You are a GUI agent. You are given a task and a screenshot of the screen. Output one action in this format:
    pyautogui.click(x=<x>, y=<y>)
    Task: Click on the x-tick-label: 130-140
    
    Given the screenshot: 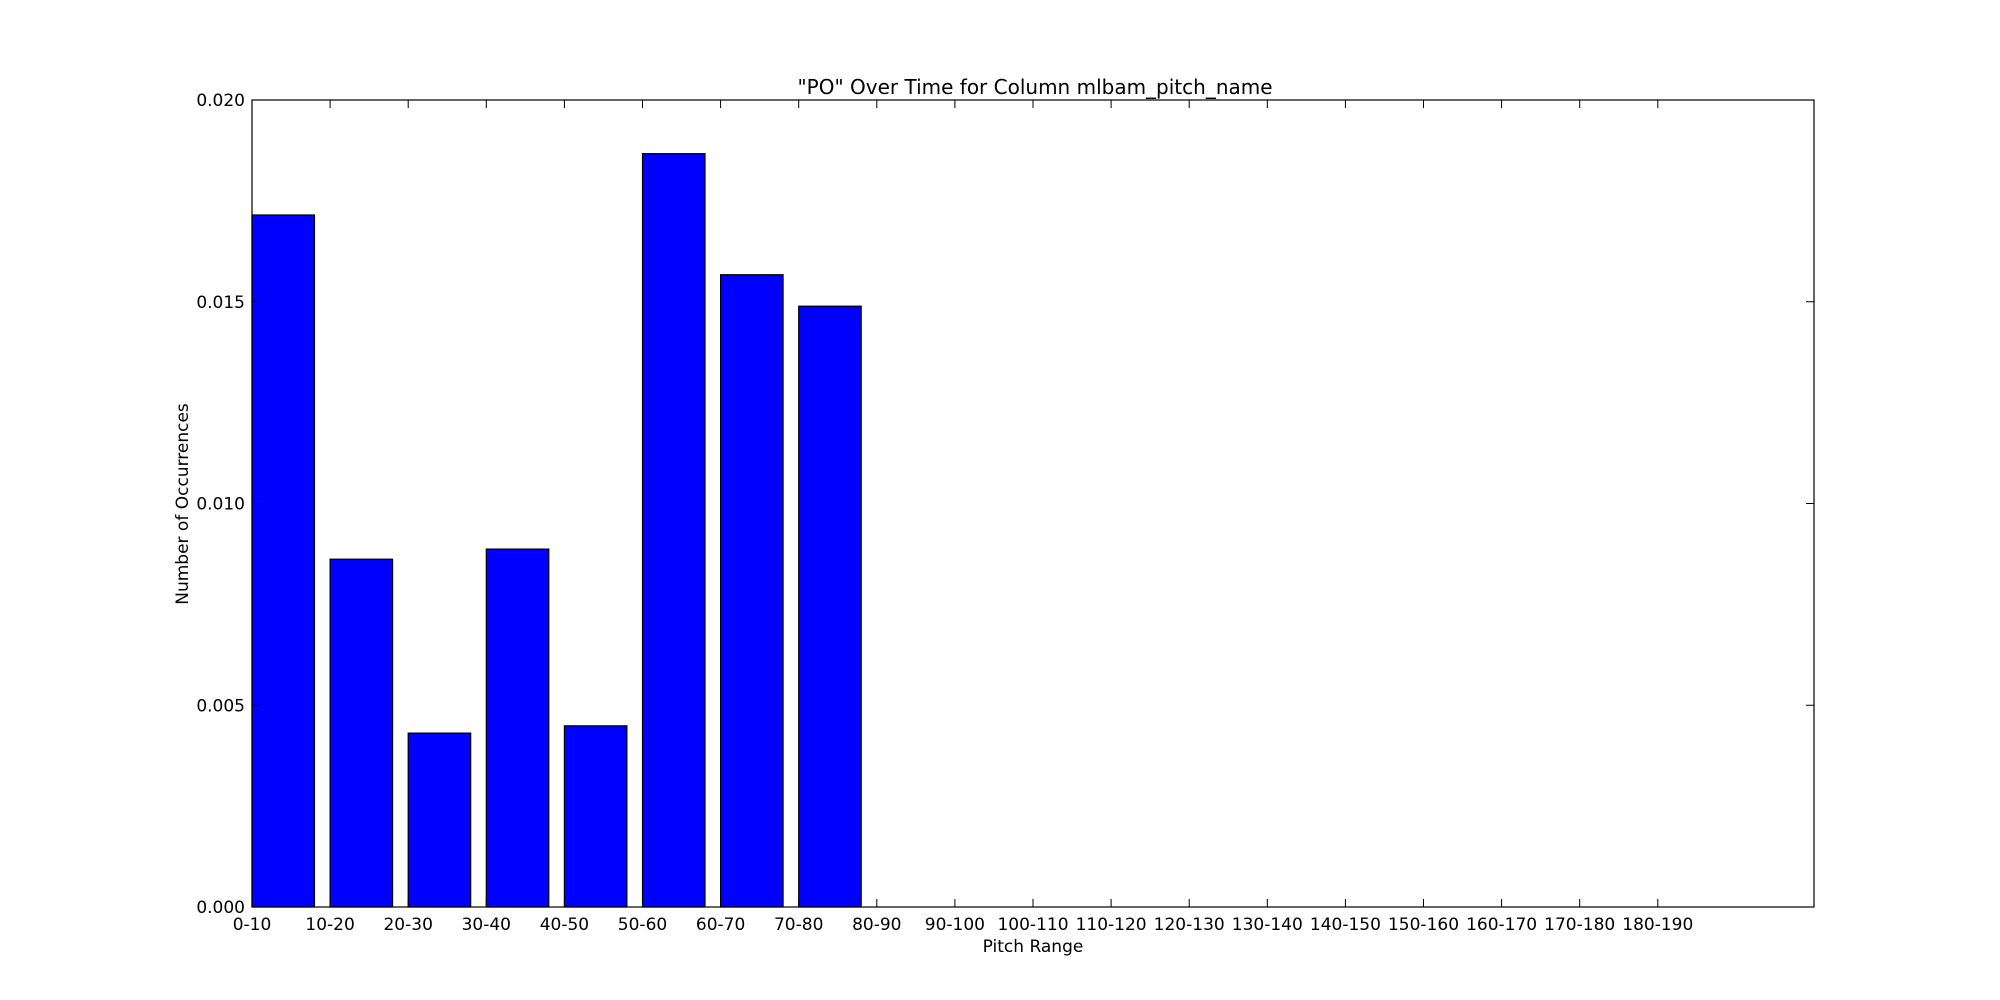 What is the action you would take?
    pyautogui.click(x=1267, y=925)
    